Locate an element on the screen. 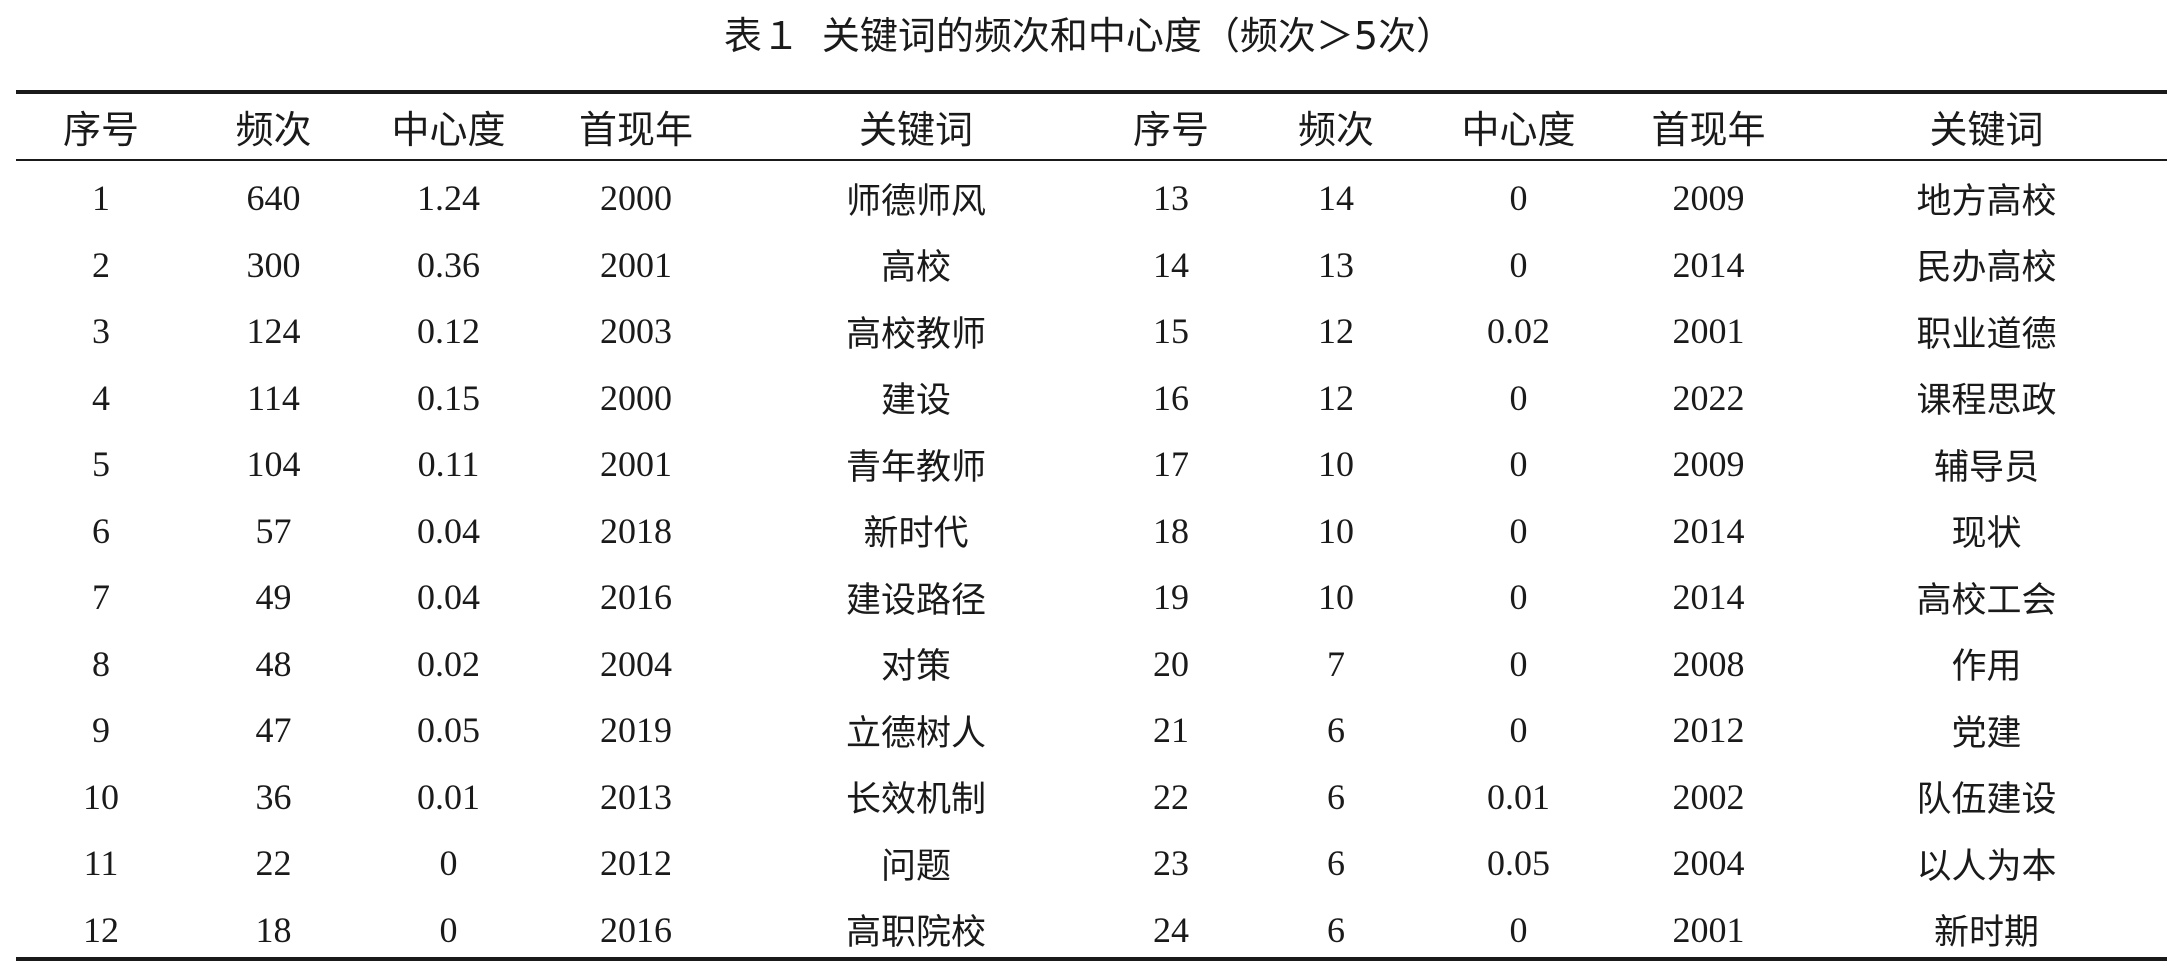 The width and height of the screenshot is (2172, 967). cell-seq: 21 is located at coordinates (1171, 730).